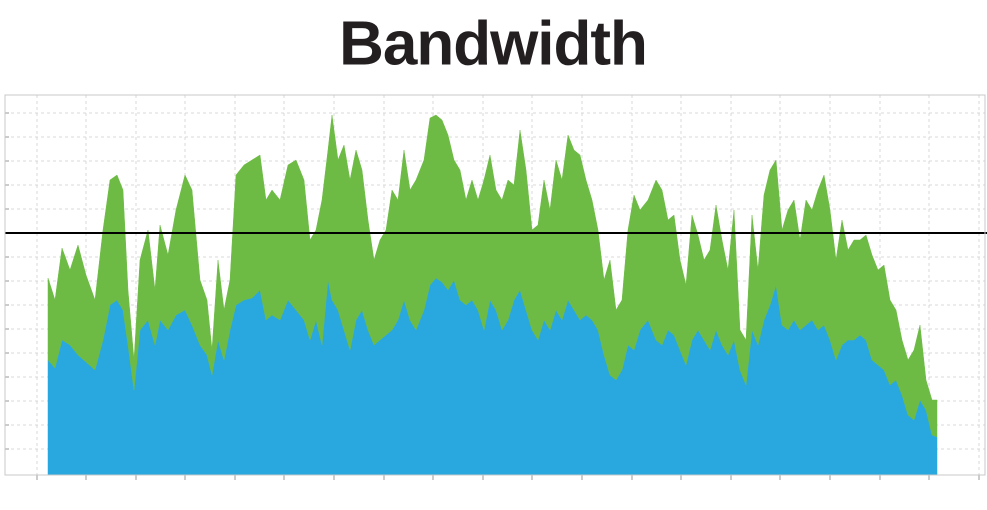 This screenshot has width=987, height=510. Describe the element at coordinates (493, 43) in the screenshot. I see `chart-title: Bandwidth` at that location.